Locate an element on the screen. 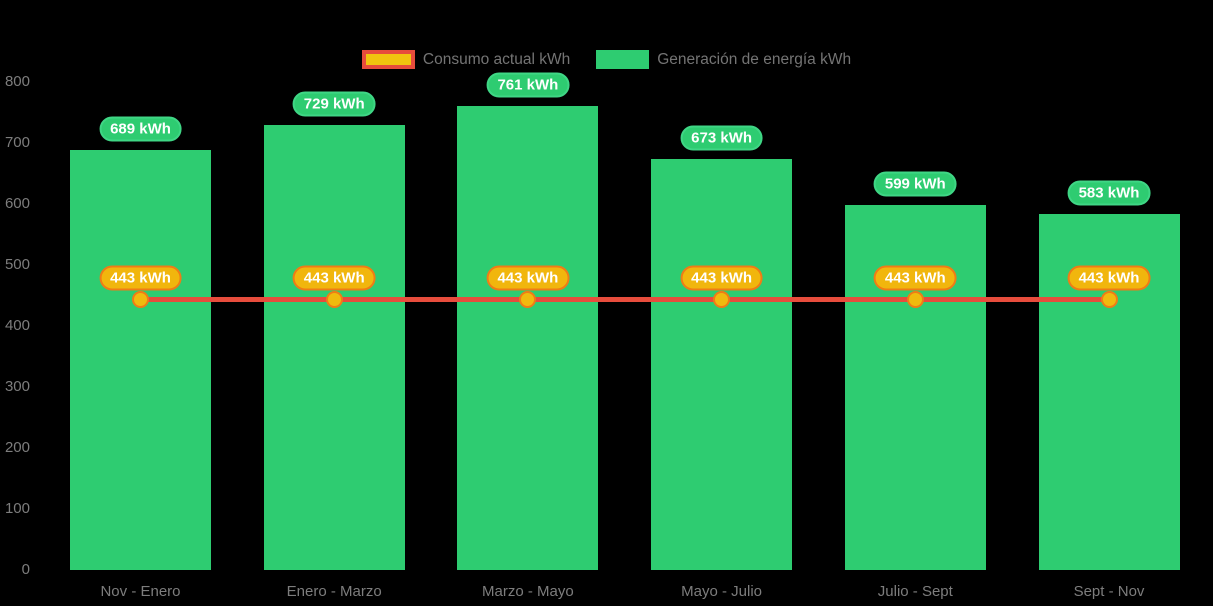  y-tick-label: 300 is located at coordinates (17, 386).